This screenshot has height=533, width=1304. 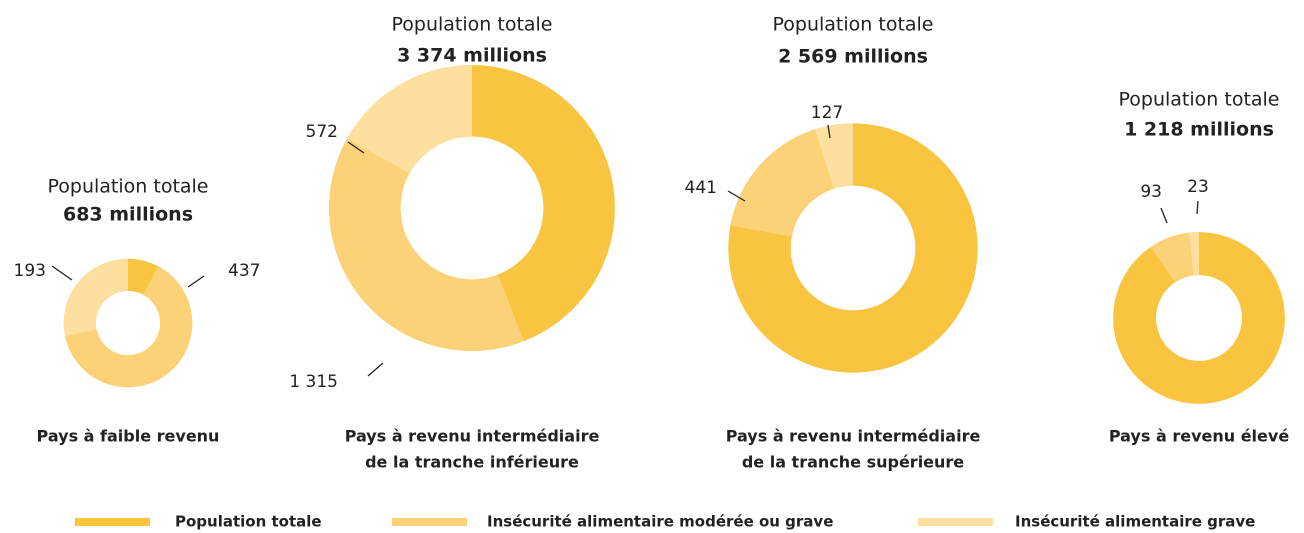 I want to click on value-label: 127, so click(x=827, y=113).